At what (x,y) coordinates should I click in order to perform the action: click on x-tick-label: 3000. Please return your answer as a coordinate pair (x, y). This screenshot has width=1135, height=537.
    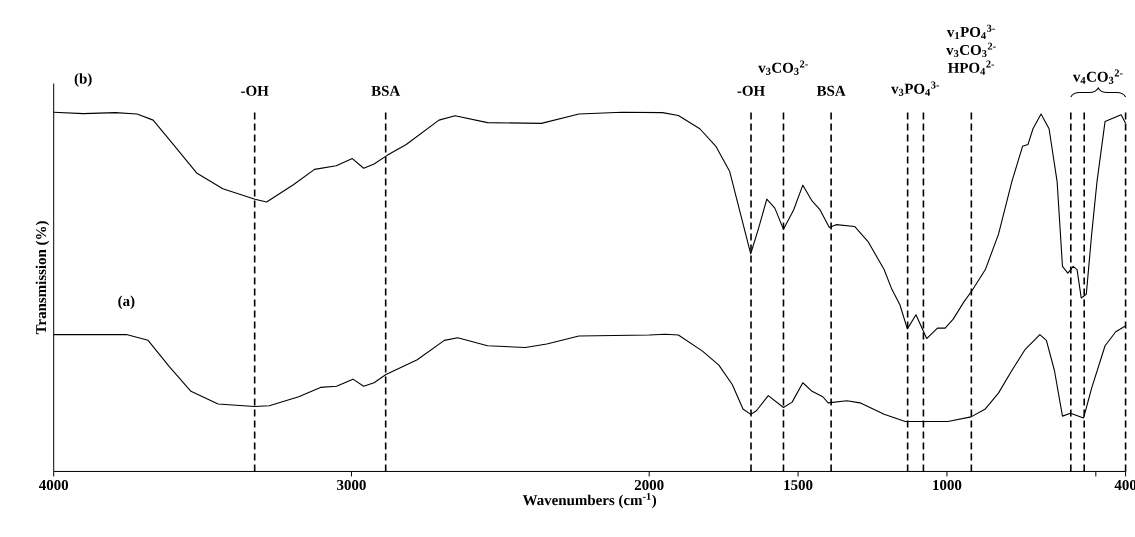
    Looking at the image, I should click on (351, 485).